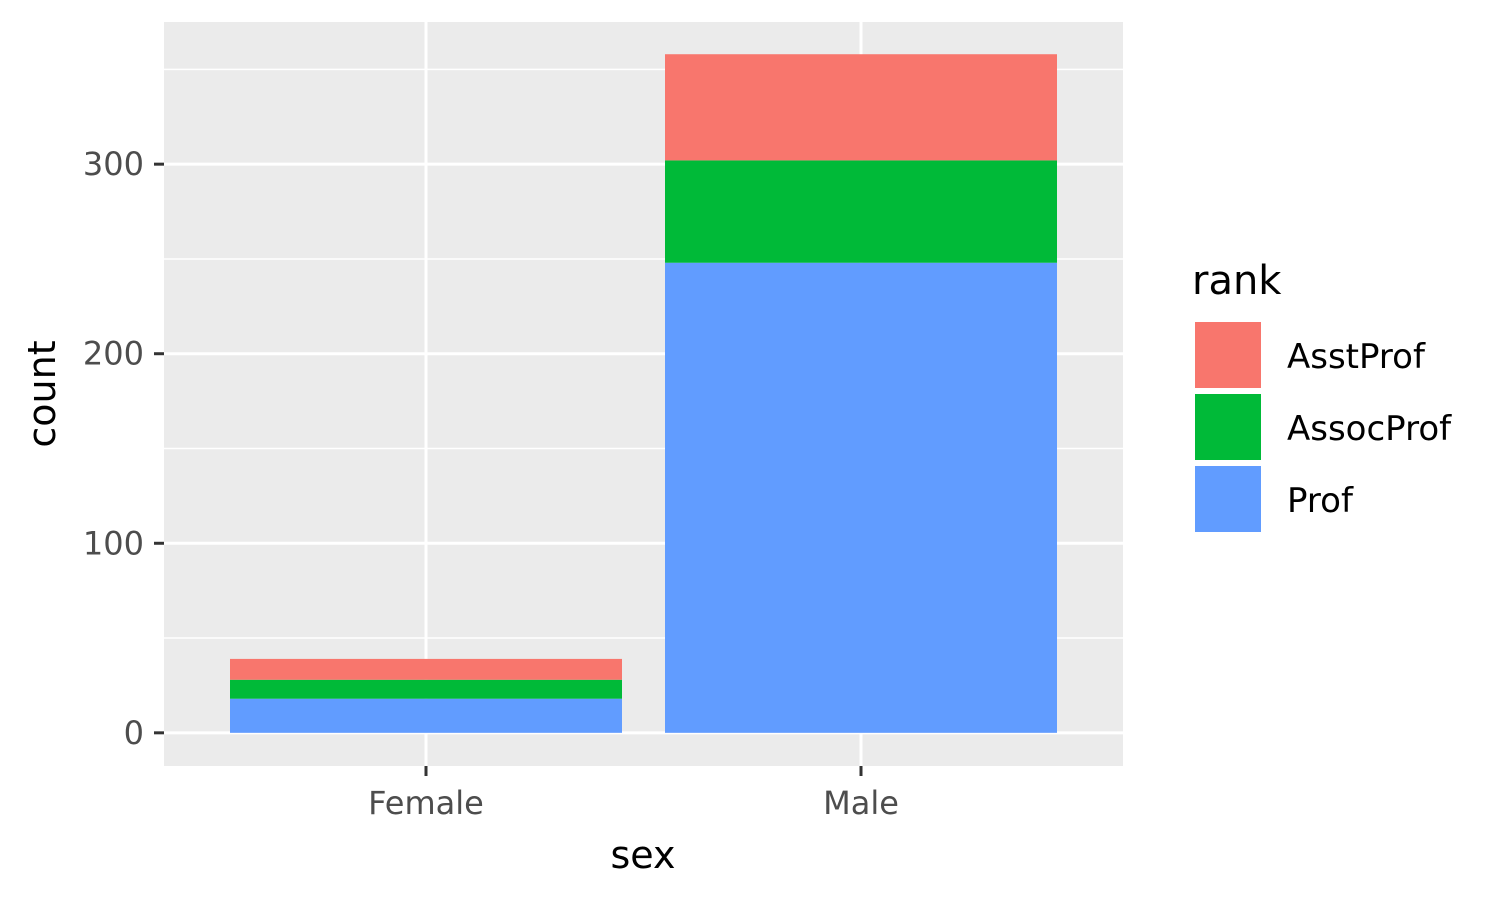 The image size is (1500, 900). What do you see at coordinates (861, 497) in the screenshot?
I see `bar-male-prof` at bounding box center [861, 497].